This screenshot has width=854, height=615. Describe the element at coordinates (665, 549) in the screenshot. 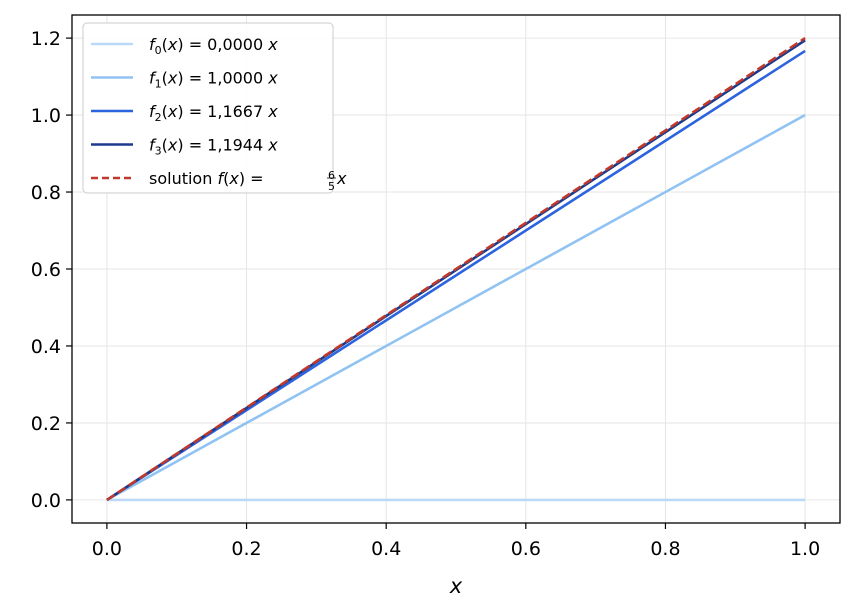

I see `x-tick-label: 0.8` at that location.